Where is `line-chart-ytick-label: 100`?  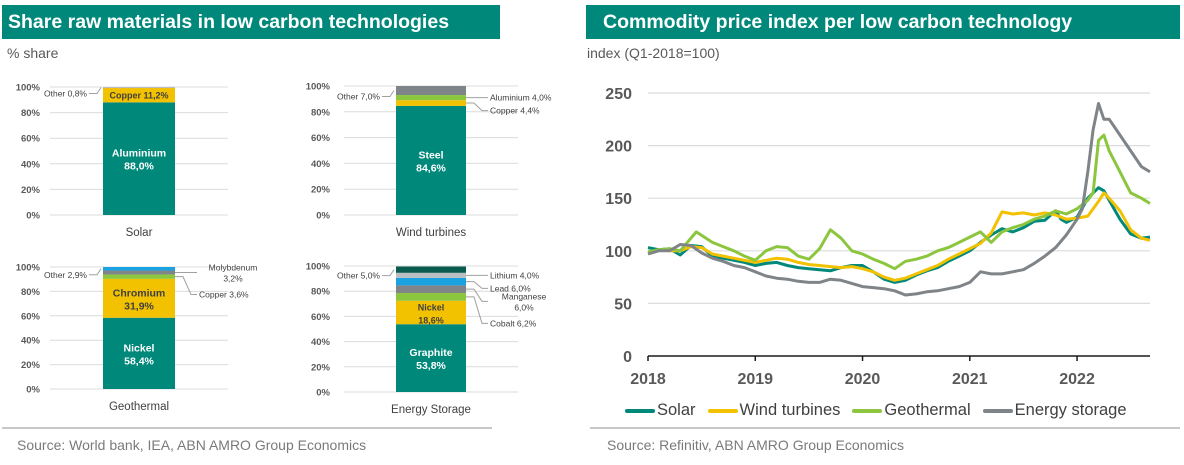
line-chart-ytick-label: 100 is located at coordinates (618, 252).